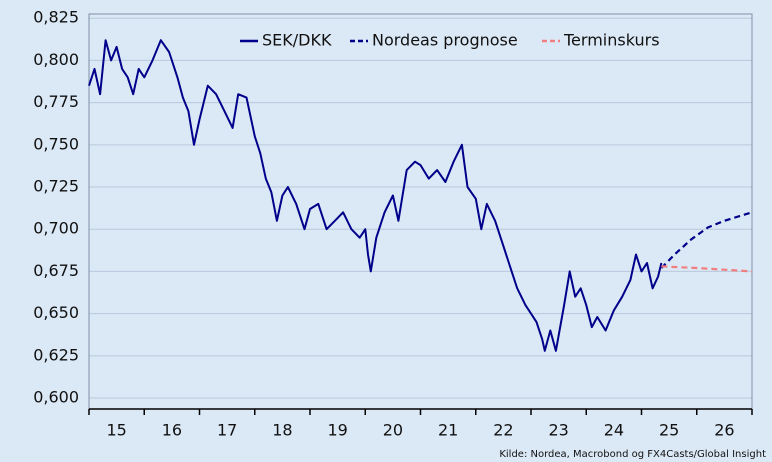 This screenshot has width=772, height=462. What do you see at coordinates (614, 430) in the screenshot?
I see `x-tick-label: 24` at bounding box center [614, 430].